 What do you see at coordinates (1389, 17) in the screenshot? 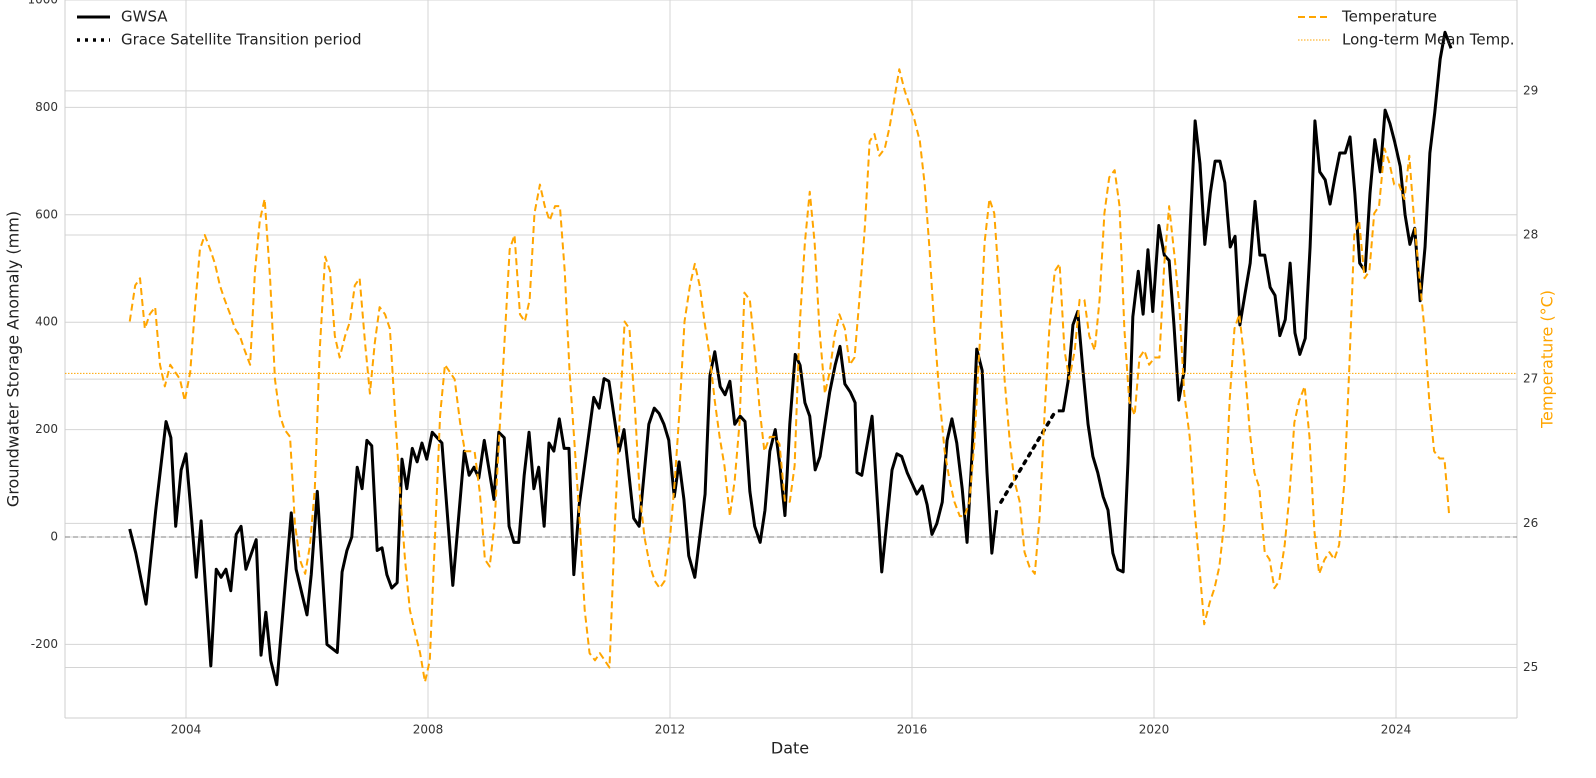
I see `legend-label: Temperature` at bounding box center [1389, 17].